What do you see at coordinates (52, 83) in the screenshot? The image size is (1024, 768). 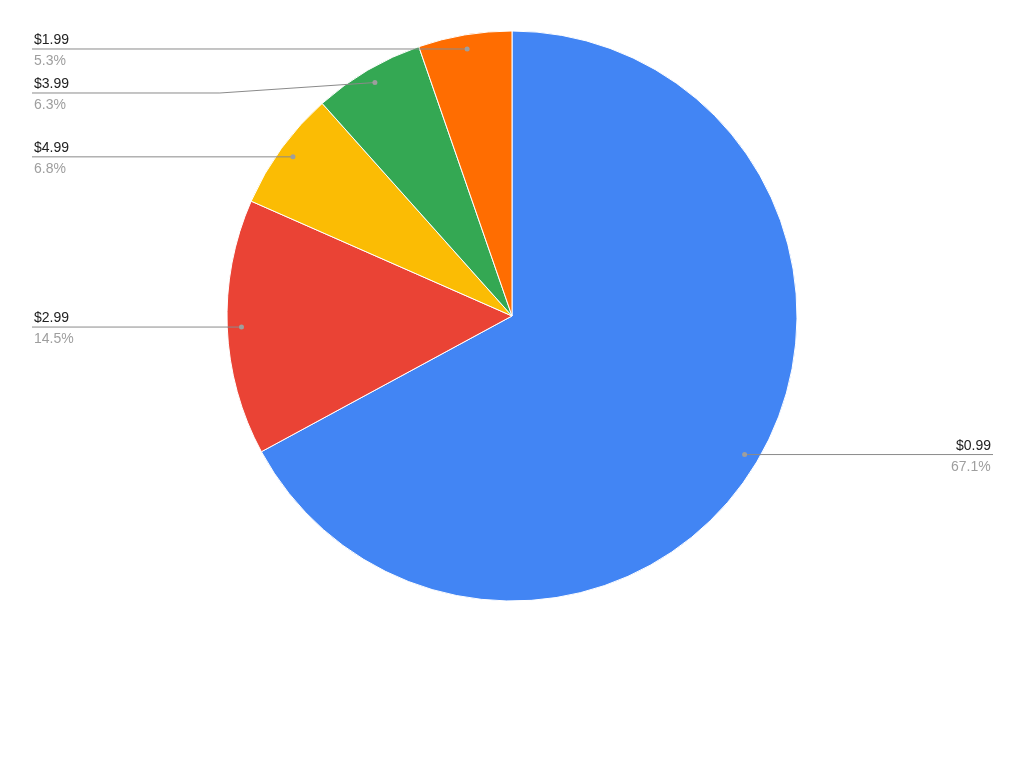 I see `slice-label: $3.99` at bounding box center [52, 83].